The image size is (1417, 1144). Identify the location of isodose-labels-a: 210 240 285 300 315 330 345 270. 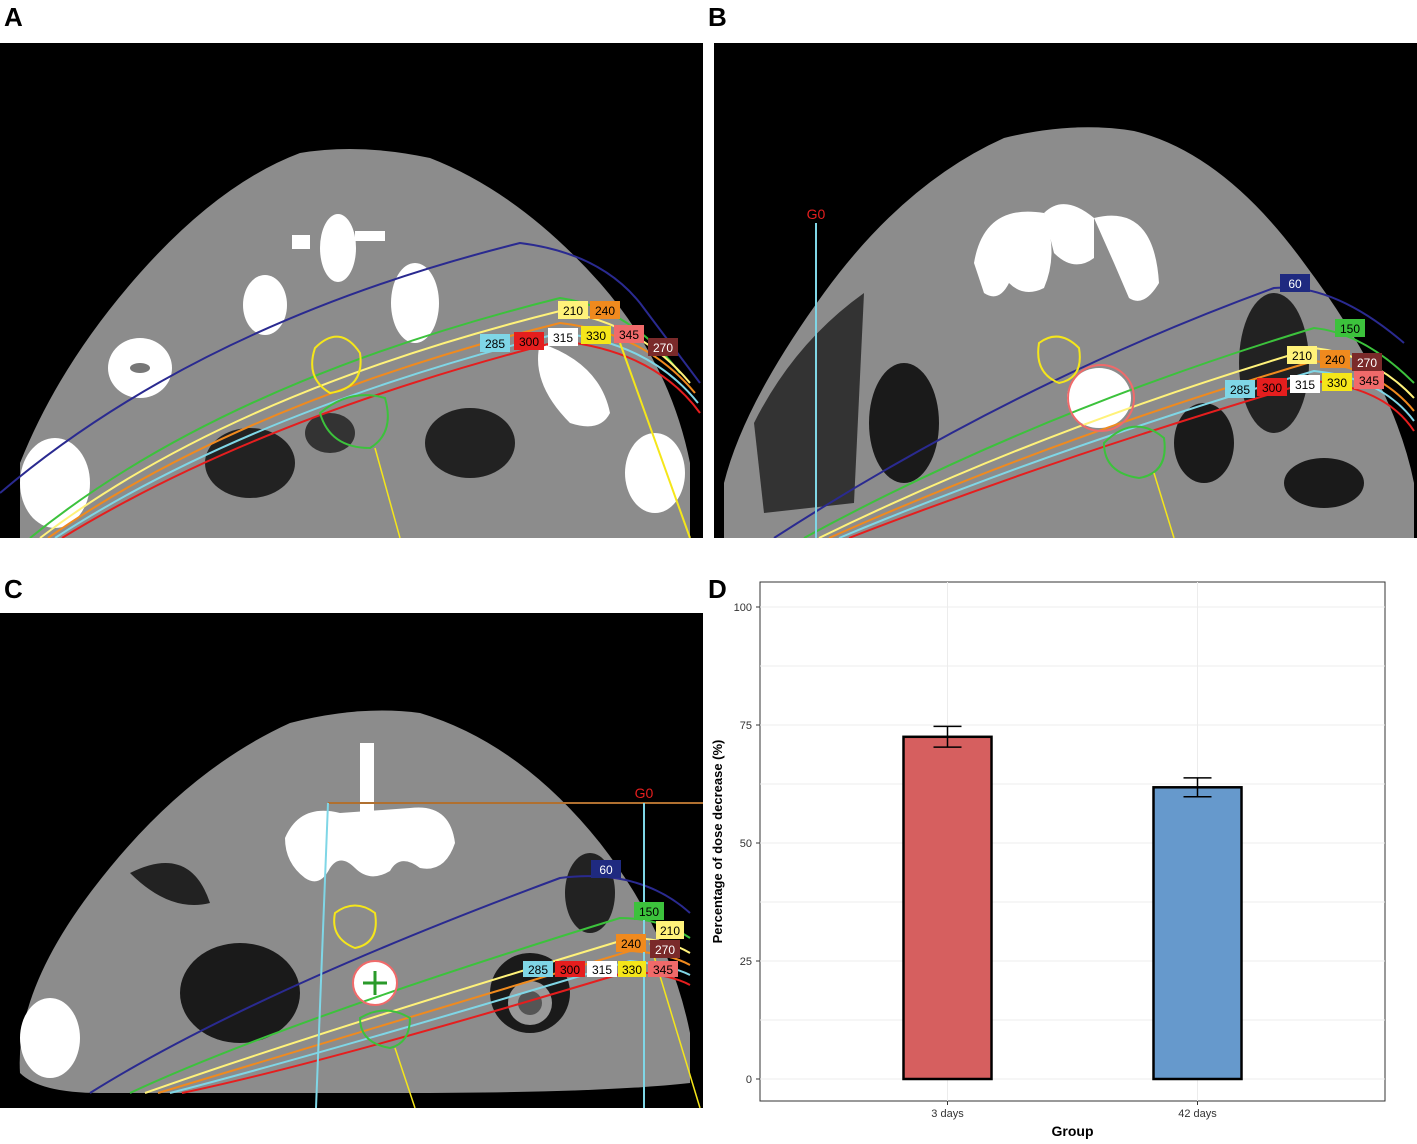
(579, 328).